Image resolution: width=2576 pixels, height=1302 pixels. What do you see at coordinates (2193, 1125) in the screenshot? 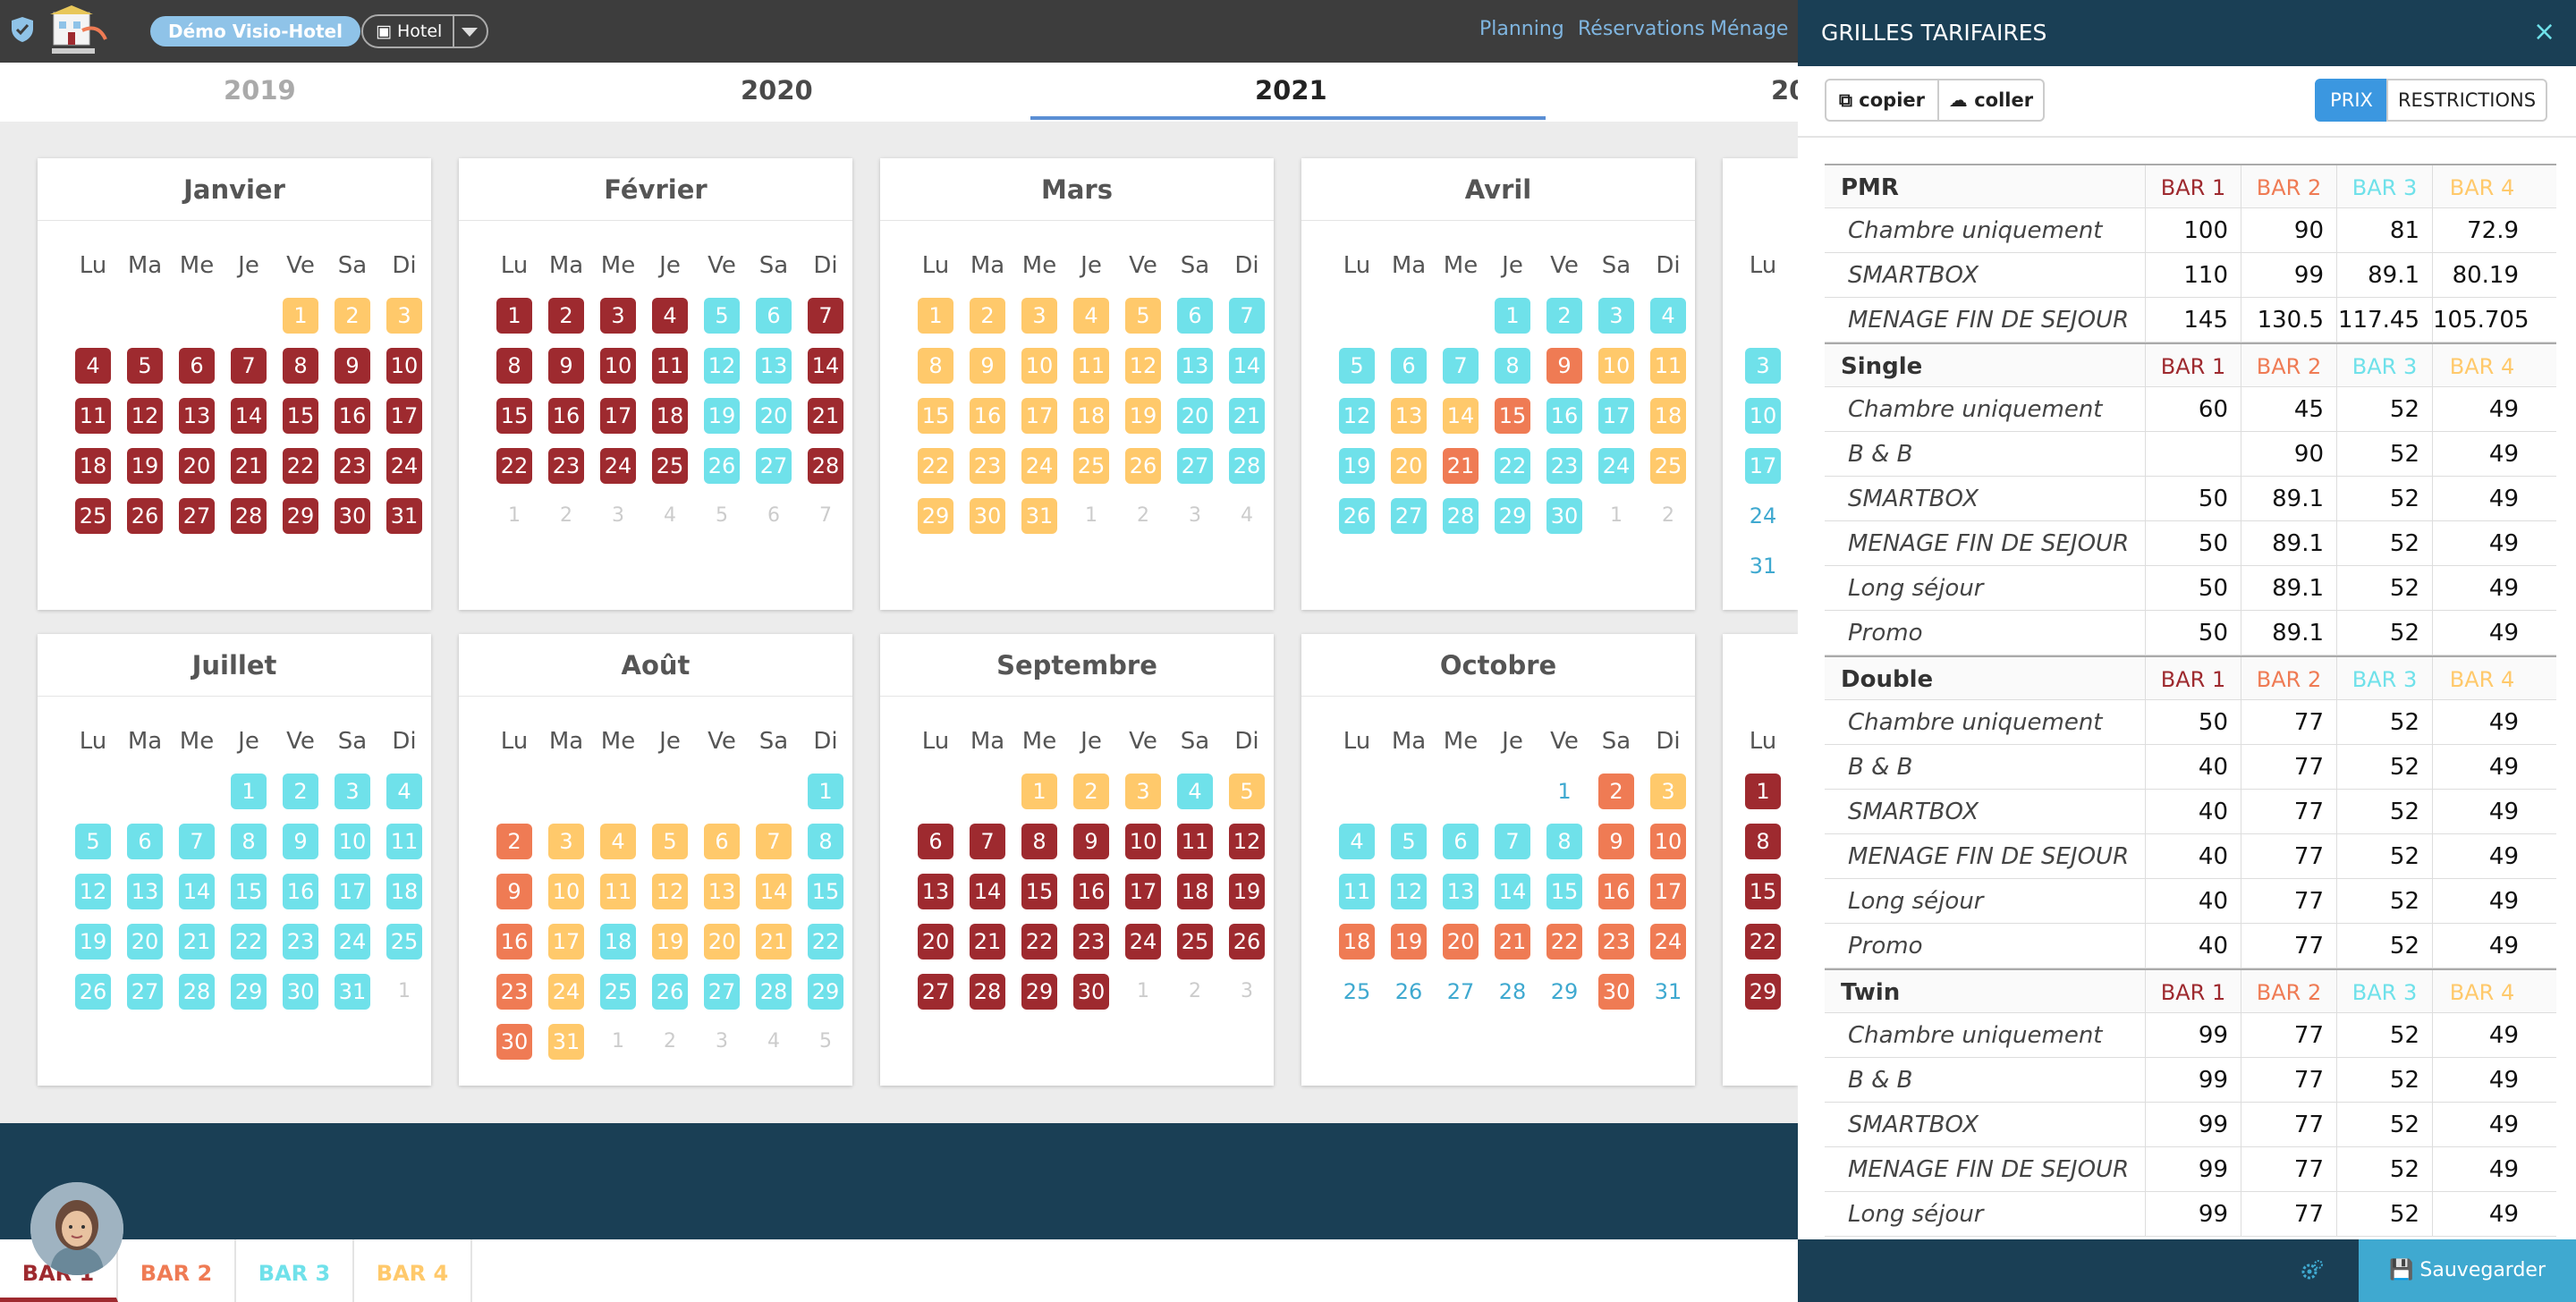
I see `rate-input-cell: 99` at bounding box center [2193, 1125].